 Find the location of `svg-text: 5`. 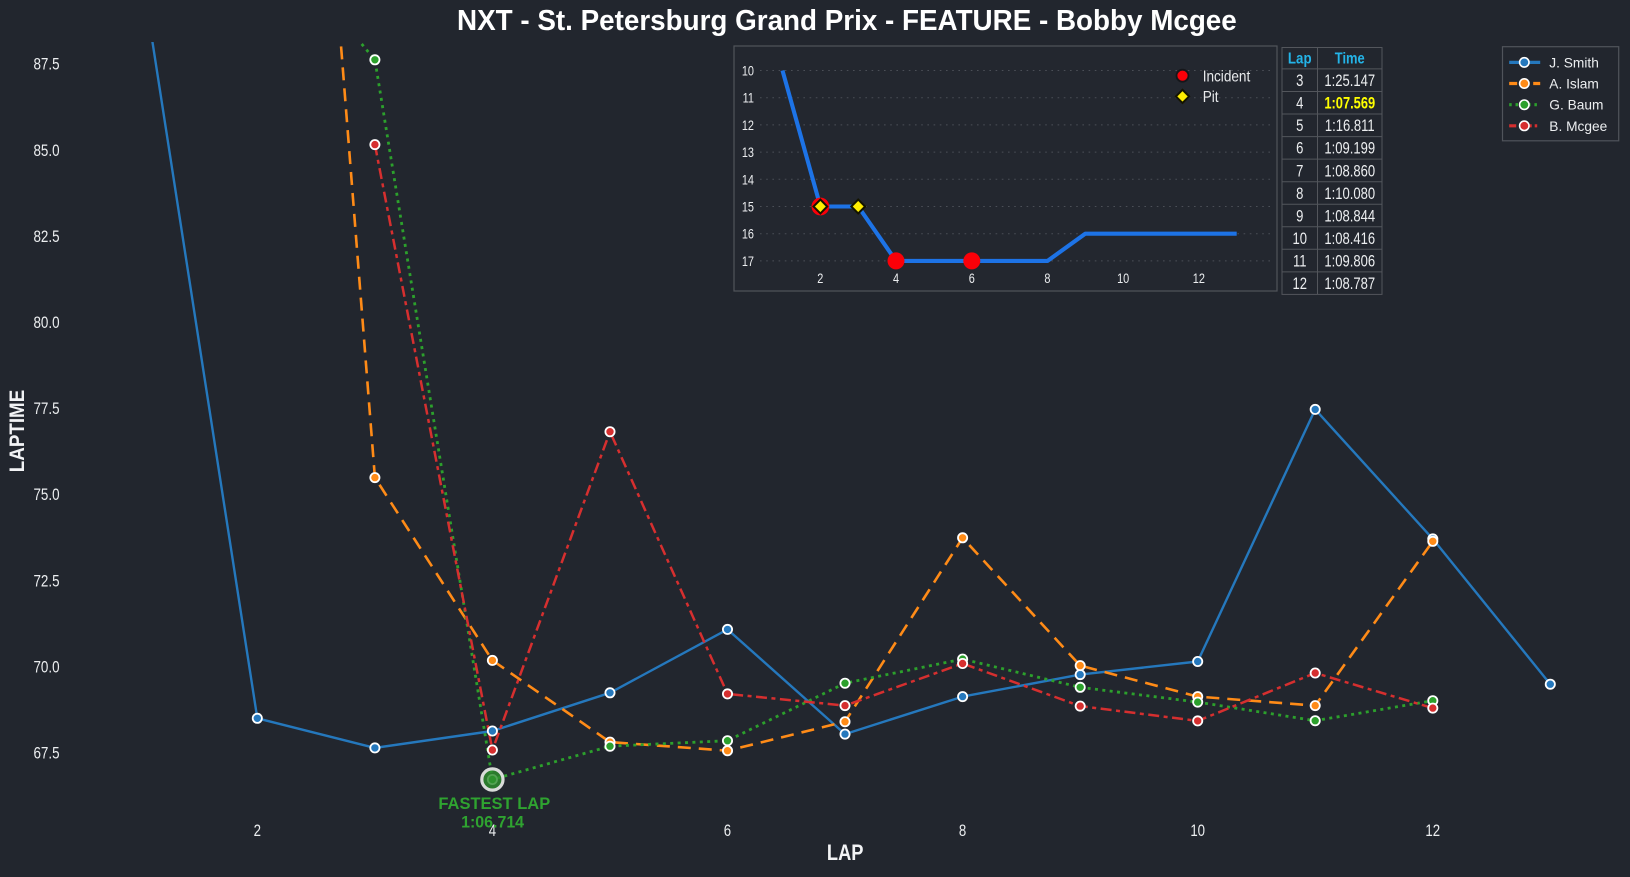

svg-text: 5 is located at coordinates (1299, 126).